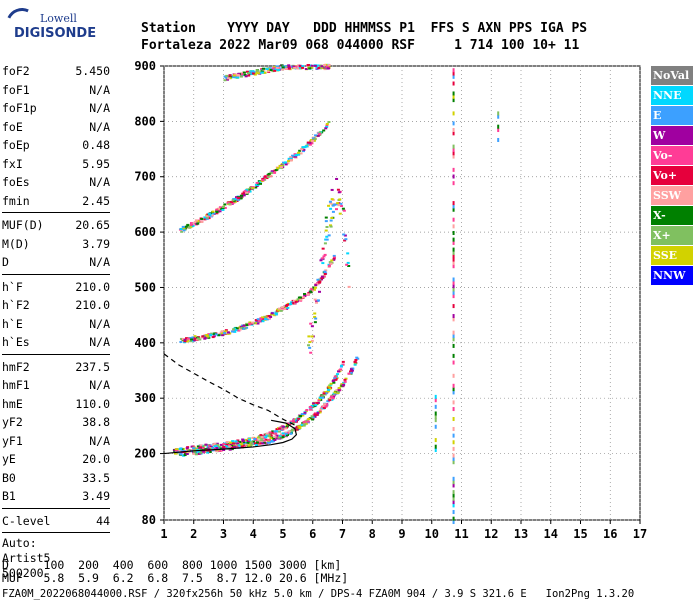 The height and width of the screenshot is (601, 700). What do you see at coordinates (56, 532) in the screenshot?
I see `param-divider` at bounding box center [56, 532].